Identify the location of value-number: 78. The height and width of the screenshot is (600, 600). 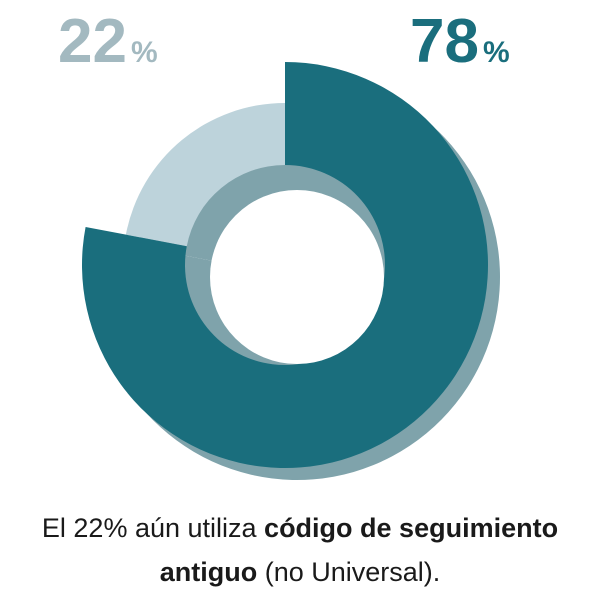
(444, 41).